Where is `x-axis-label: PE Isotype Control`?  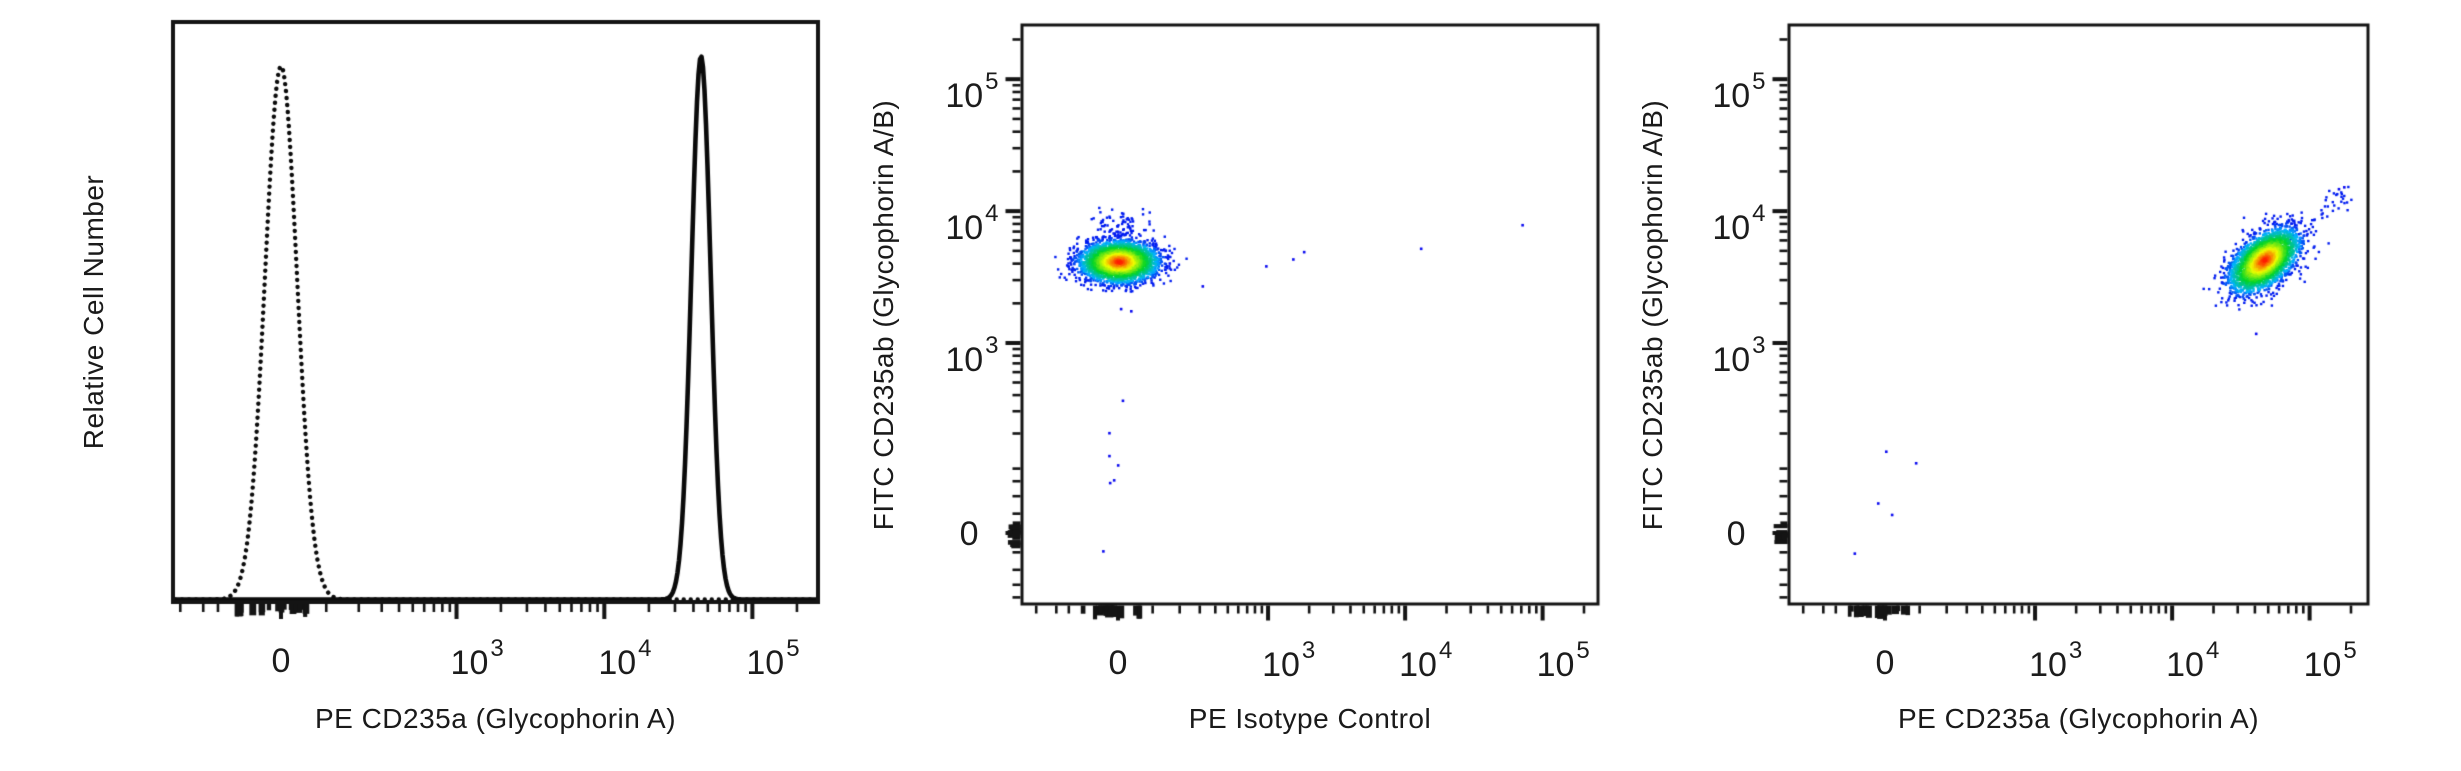 x-axis-label: PE Isotype Control is located at coordinates (1310, 718).